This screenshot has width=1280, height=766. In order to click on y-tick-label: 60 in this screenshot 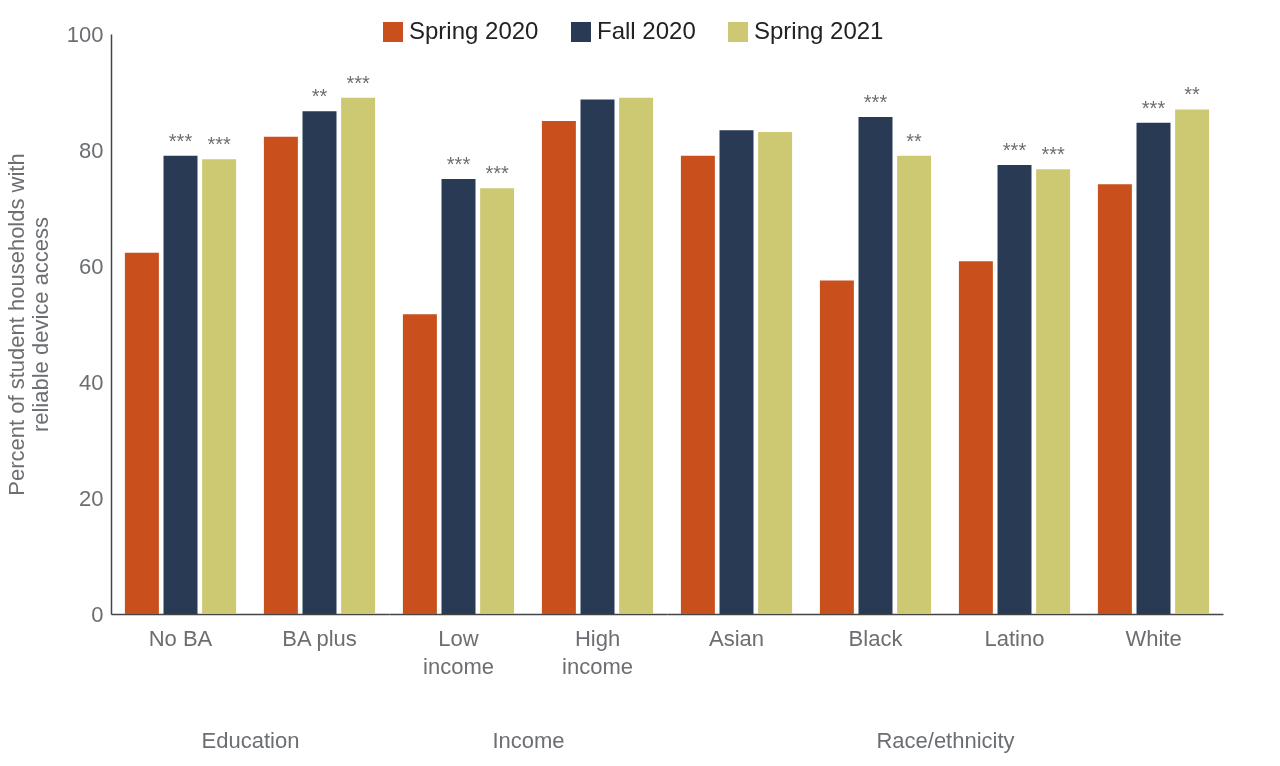, I will do `click(91, 266)`.